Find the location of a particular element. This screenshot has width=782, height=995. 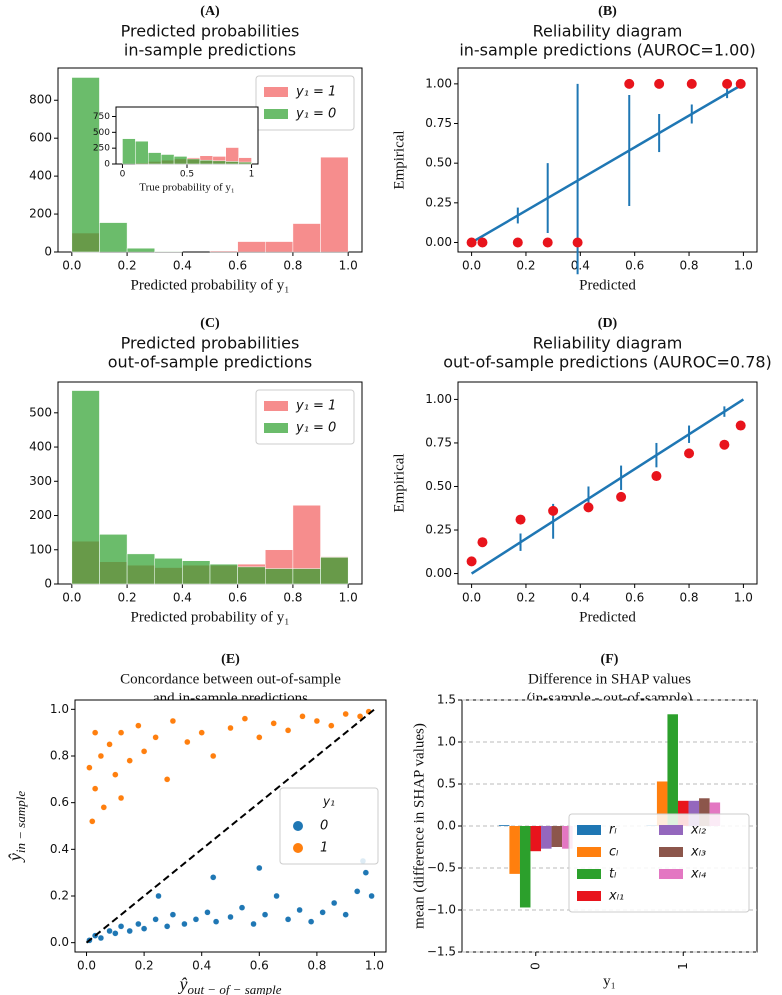

x-axis-label: Predicted probability of y₁ is located at coordinates (210, 285).